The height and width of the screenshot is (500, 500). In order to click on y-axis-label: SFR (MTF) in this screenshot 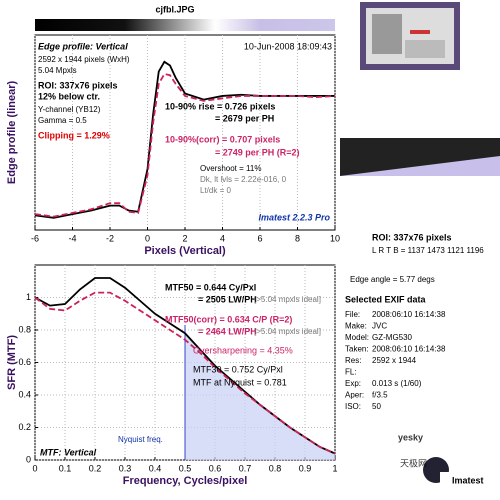, I will do `click(12, 362)`.